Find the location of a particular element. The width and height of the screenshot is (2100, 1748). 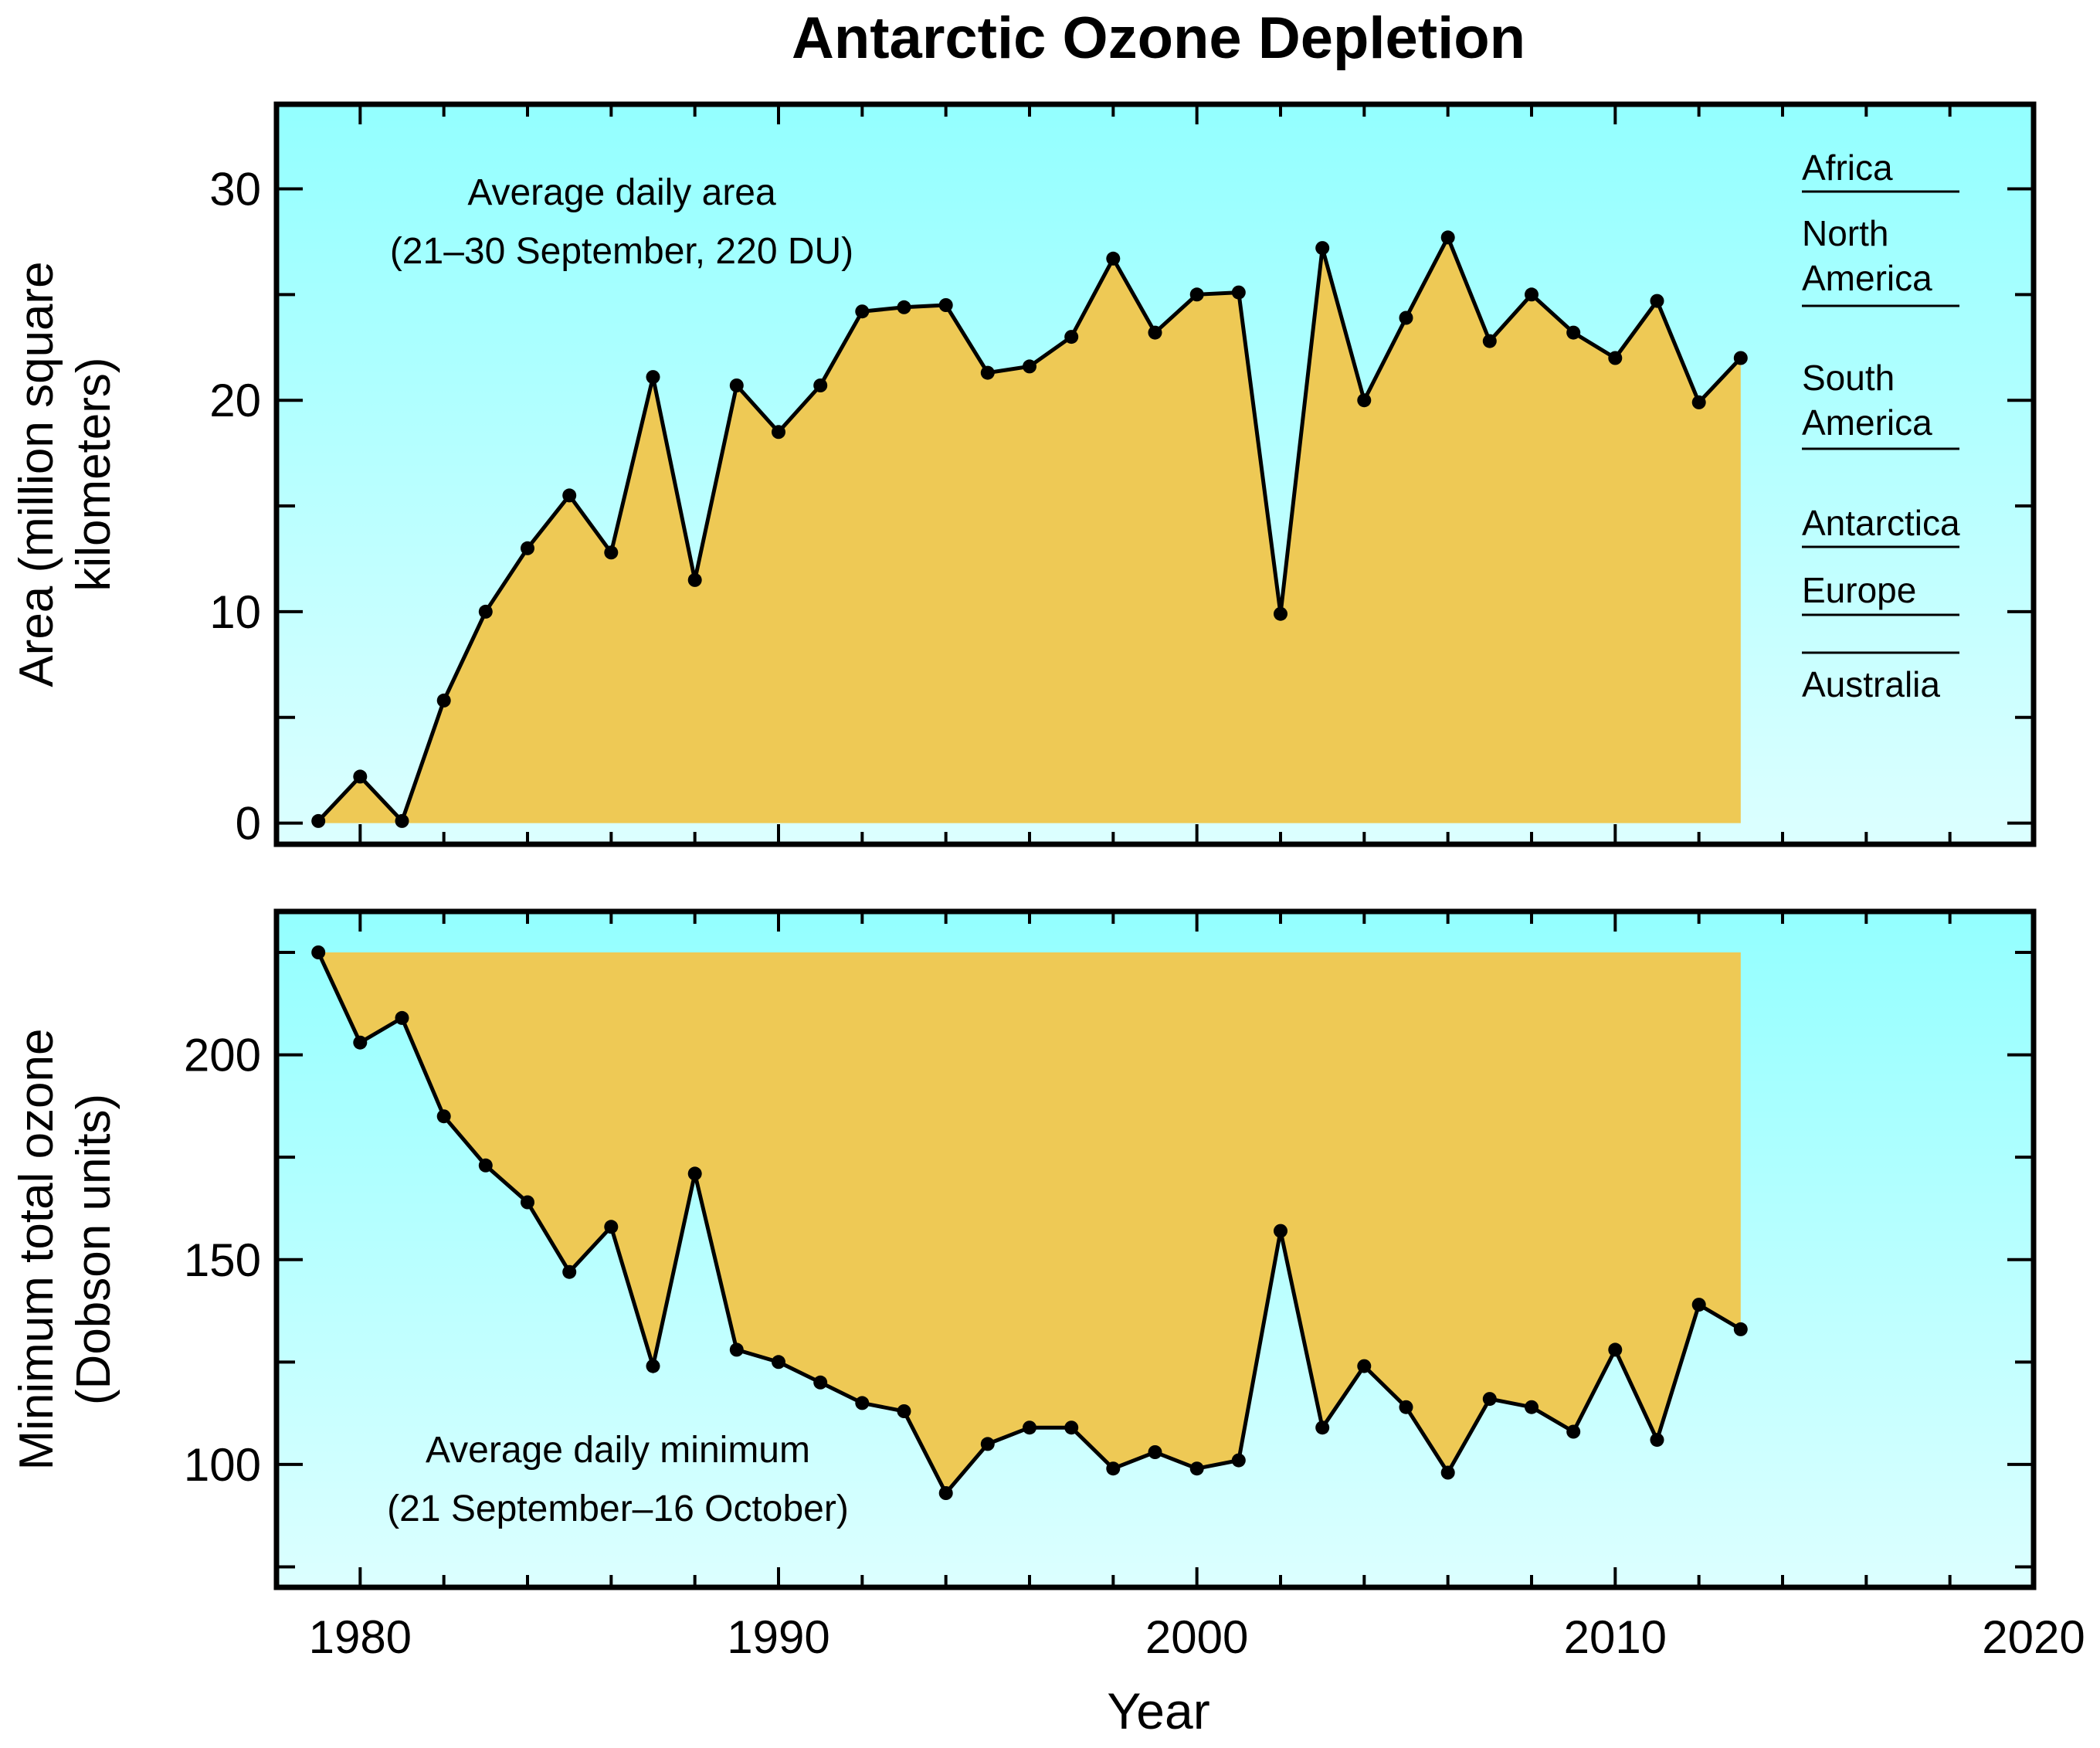

y-tick-label: 30 is located at coordinates (235, 189).